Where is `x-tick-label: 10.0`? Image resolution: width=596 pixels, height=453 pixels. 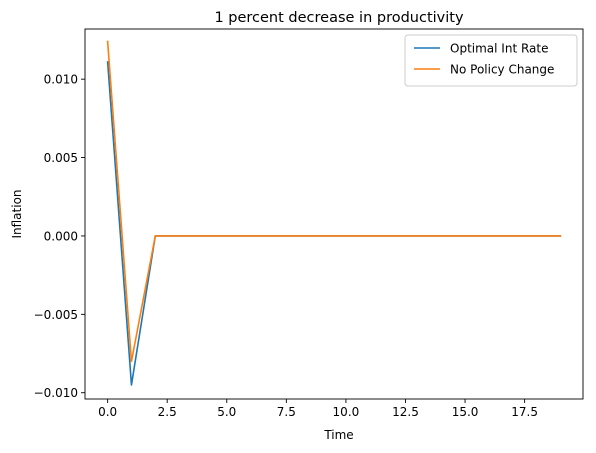 x-tick-label: 10.0 is located at coordinates (346, 412).